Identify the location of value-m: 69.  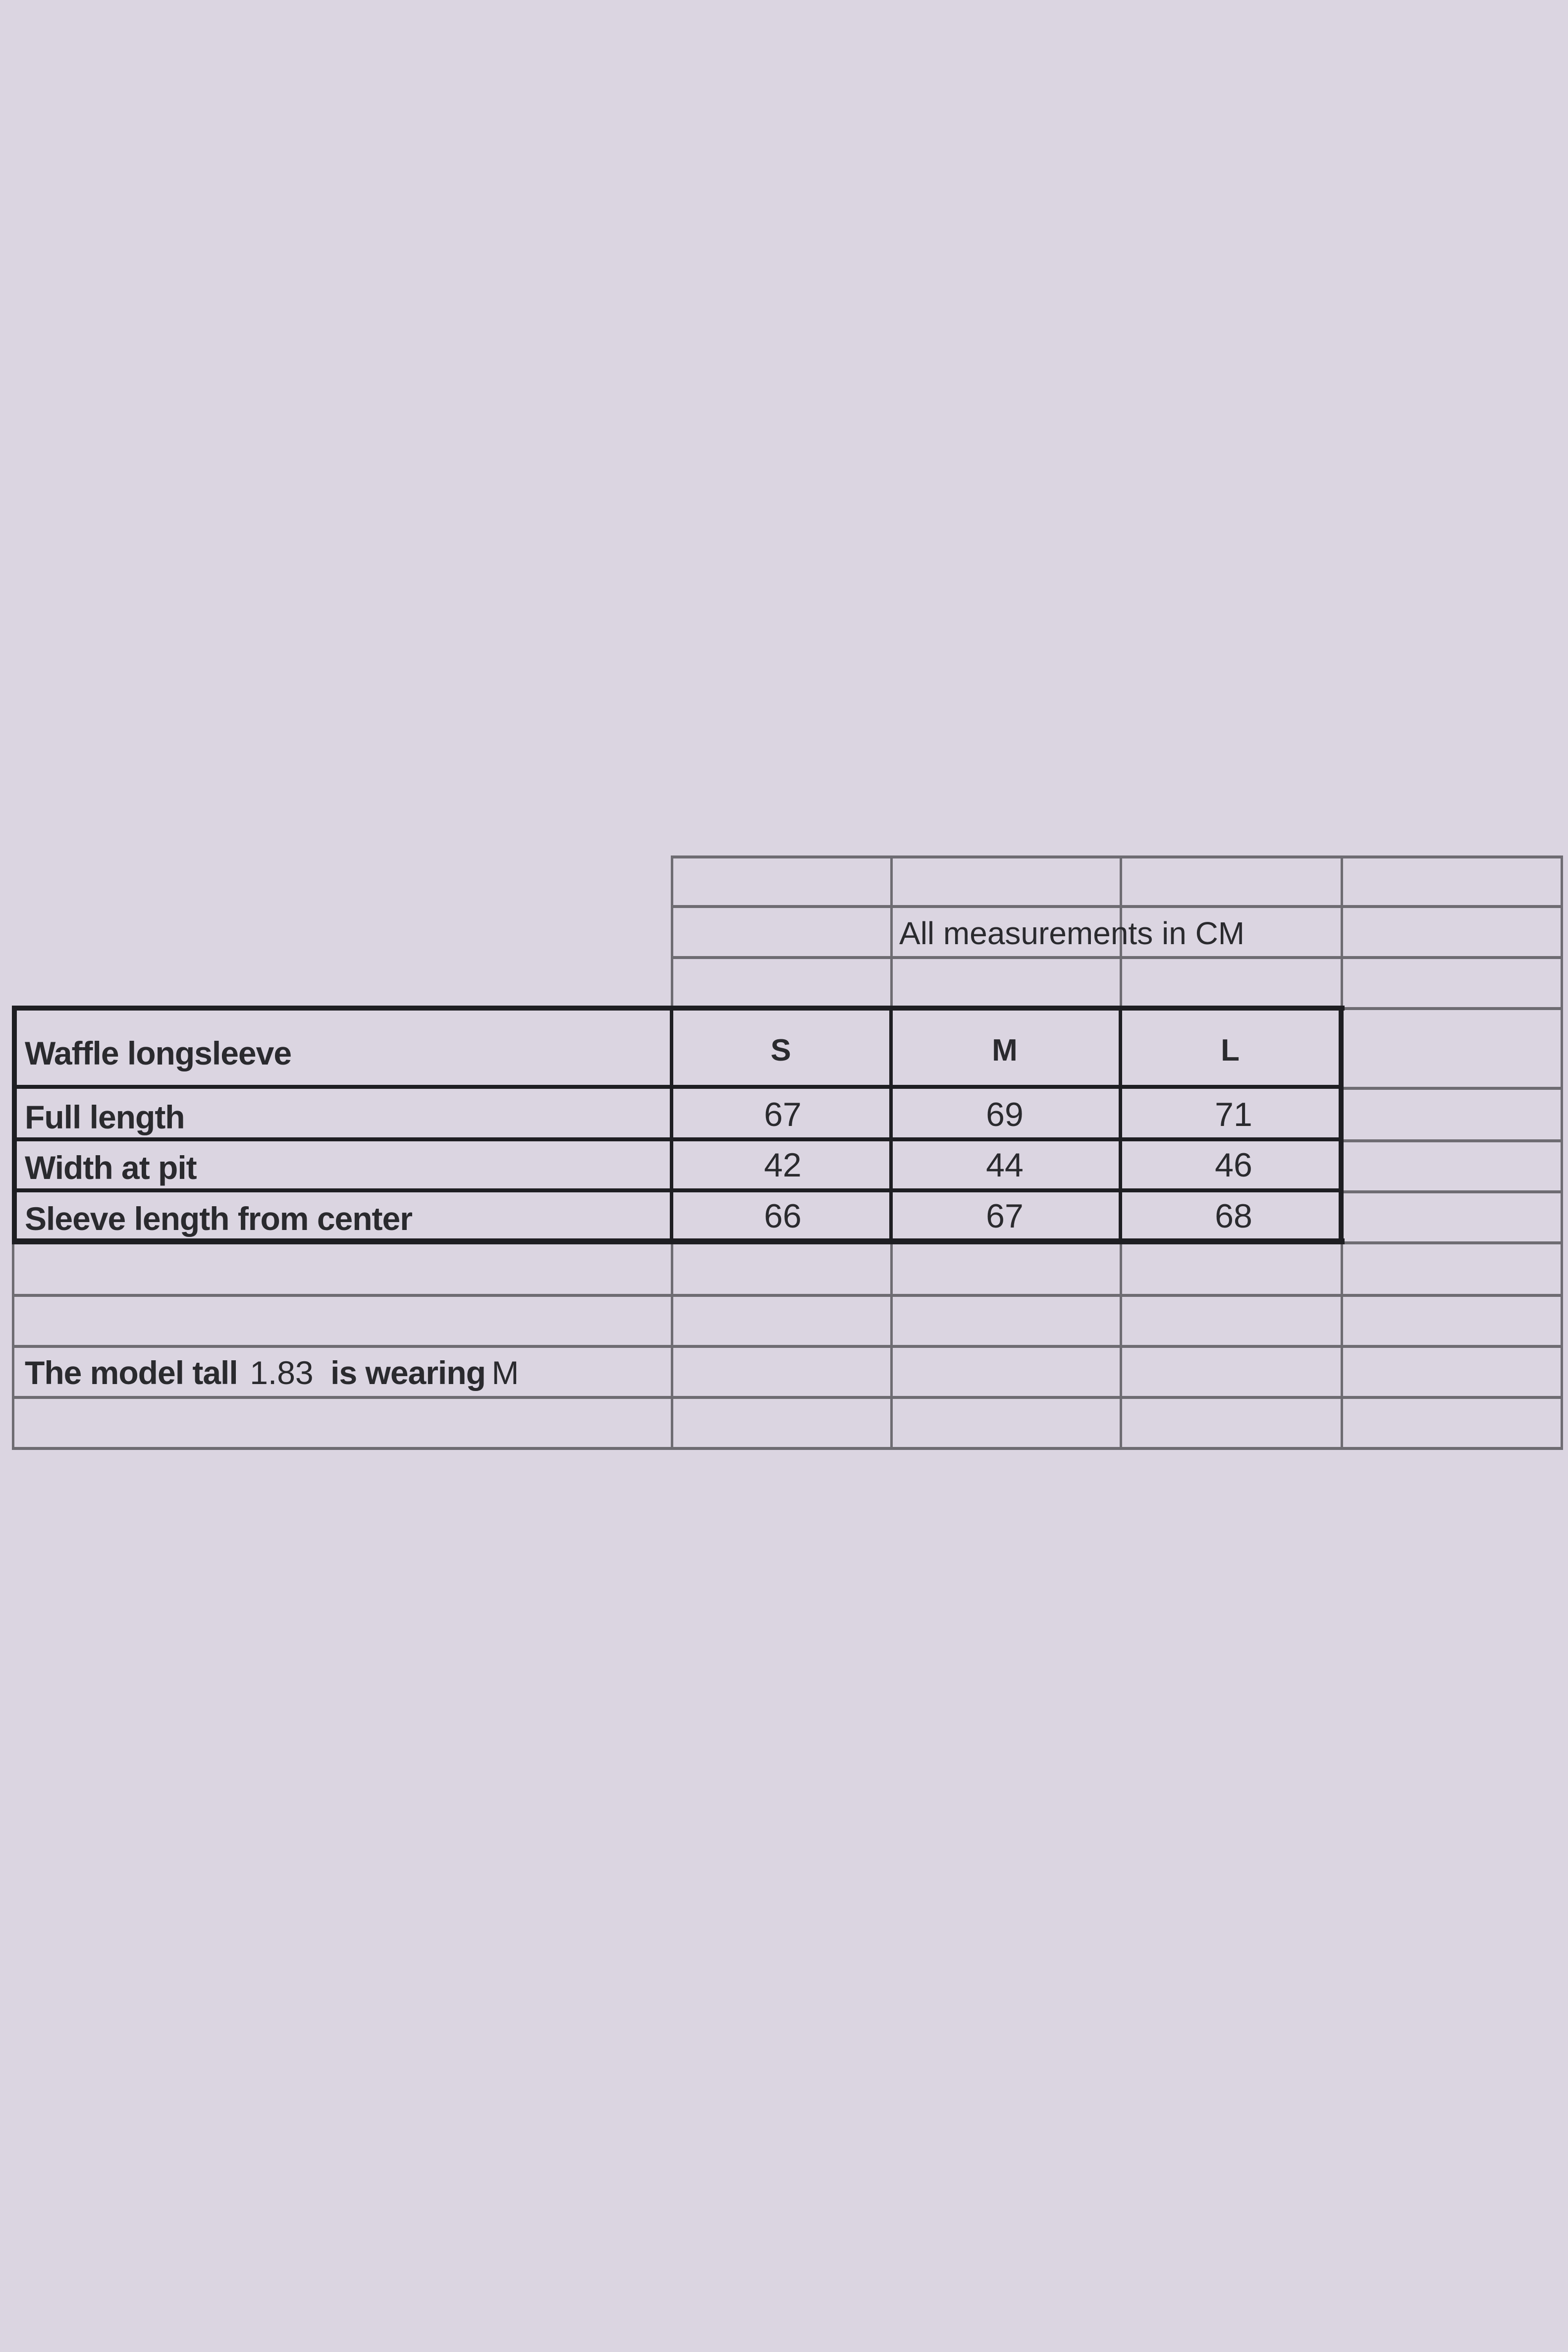
(1005, 1114).